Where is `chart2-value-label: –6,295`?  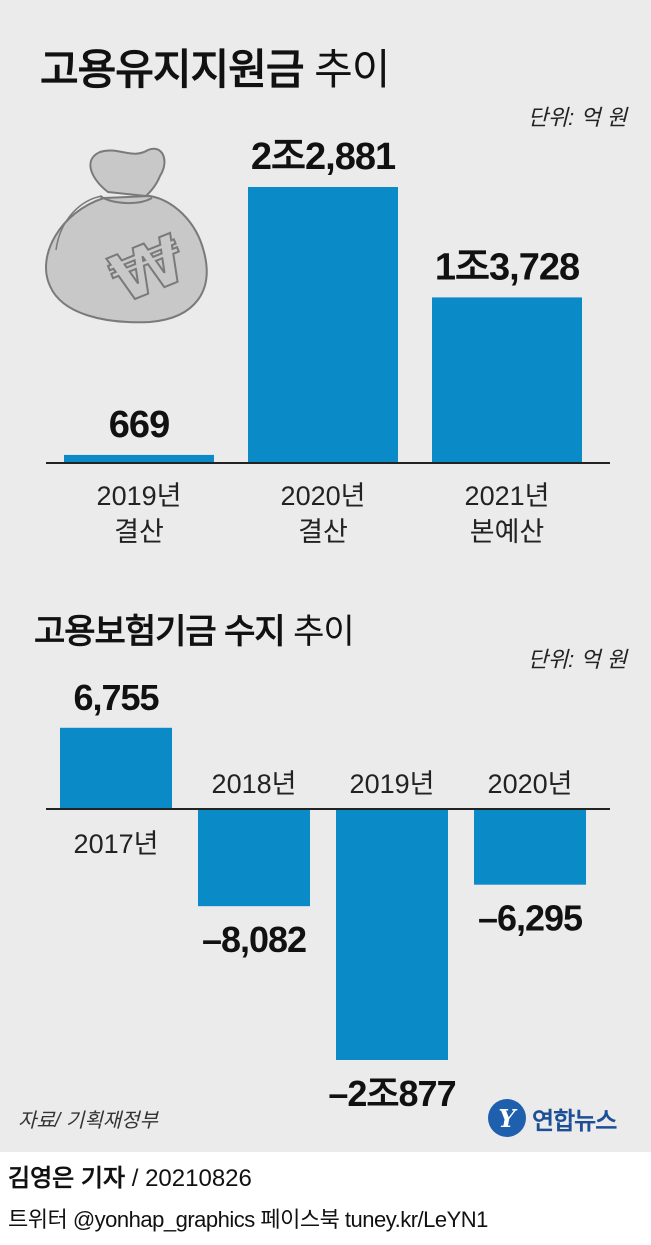 chart2-value-label: –6,295 is located at coordinates (530, 918).